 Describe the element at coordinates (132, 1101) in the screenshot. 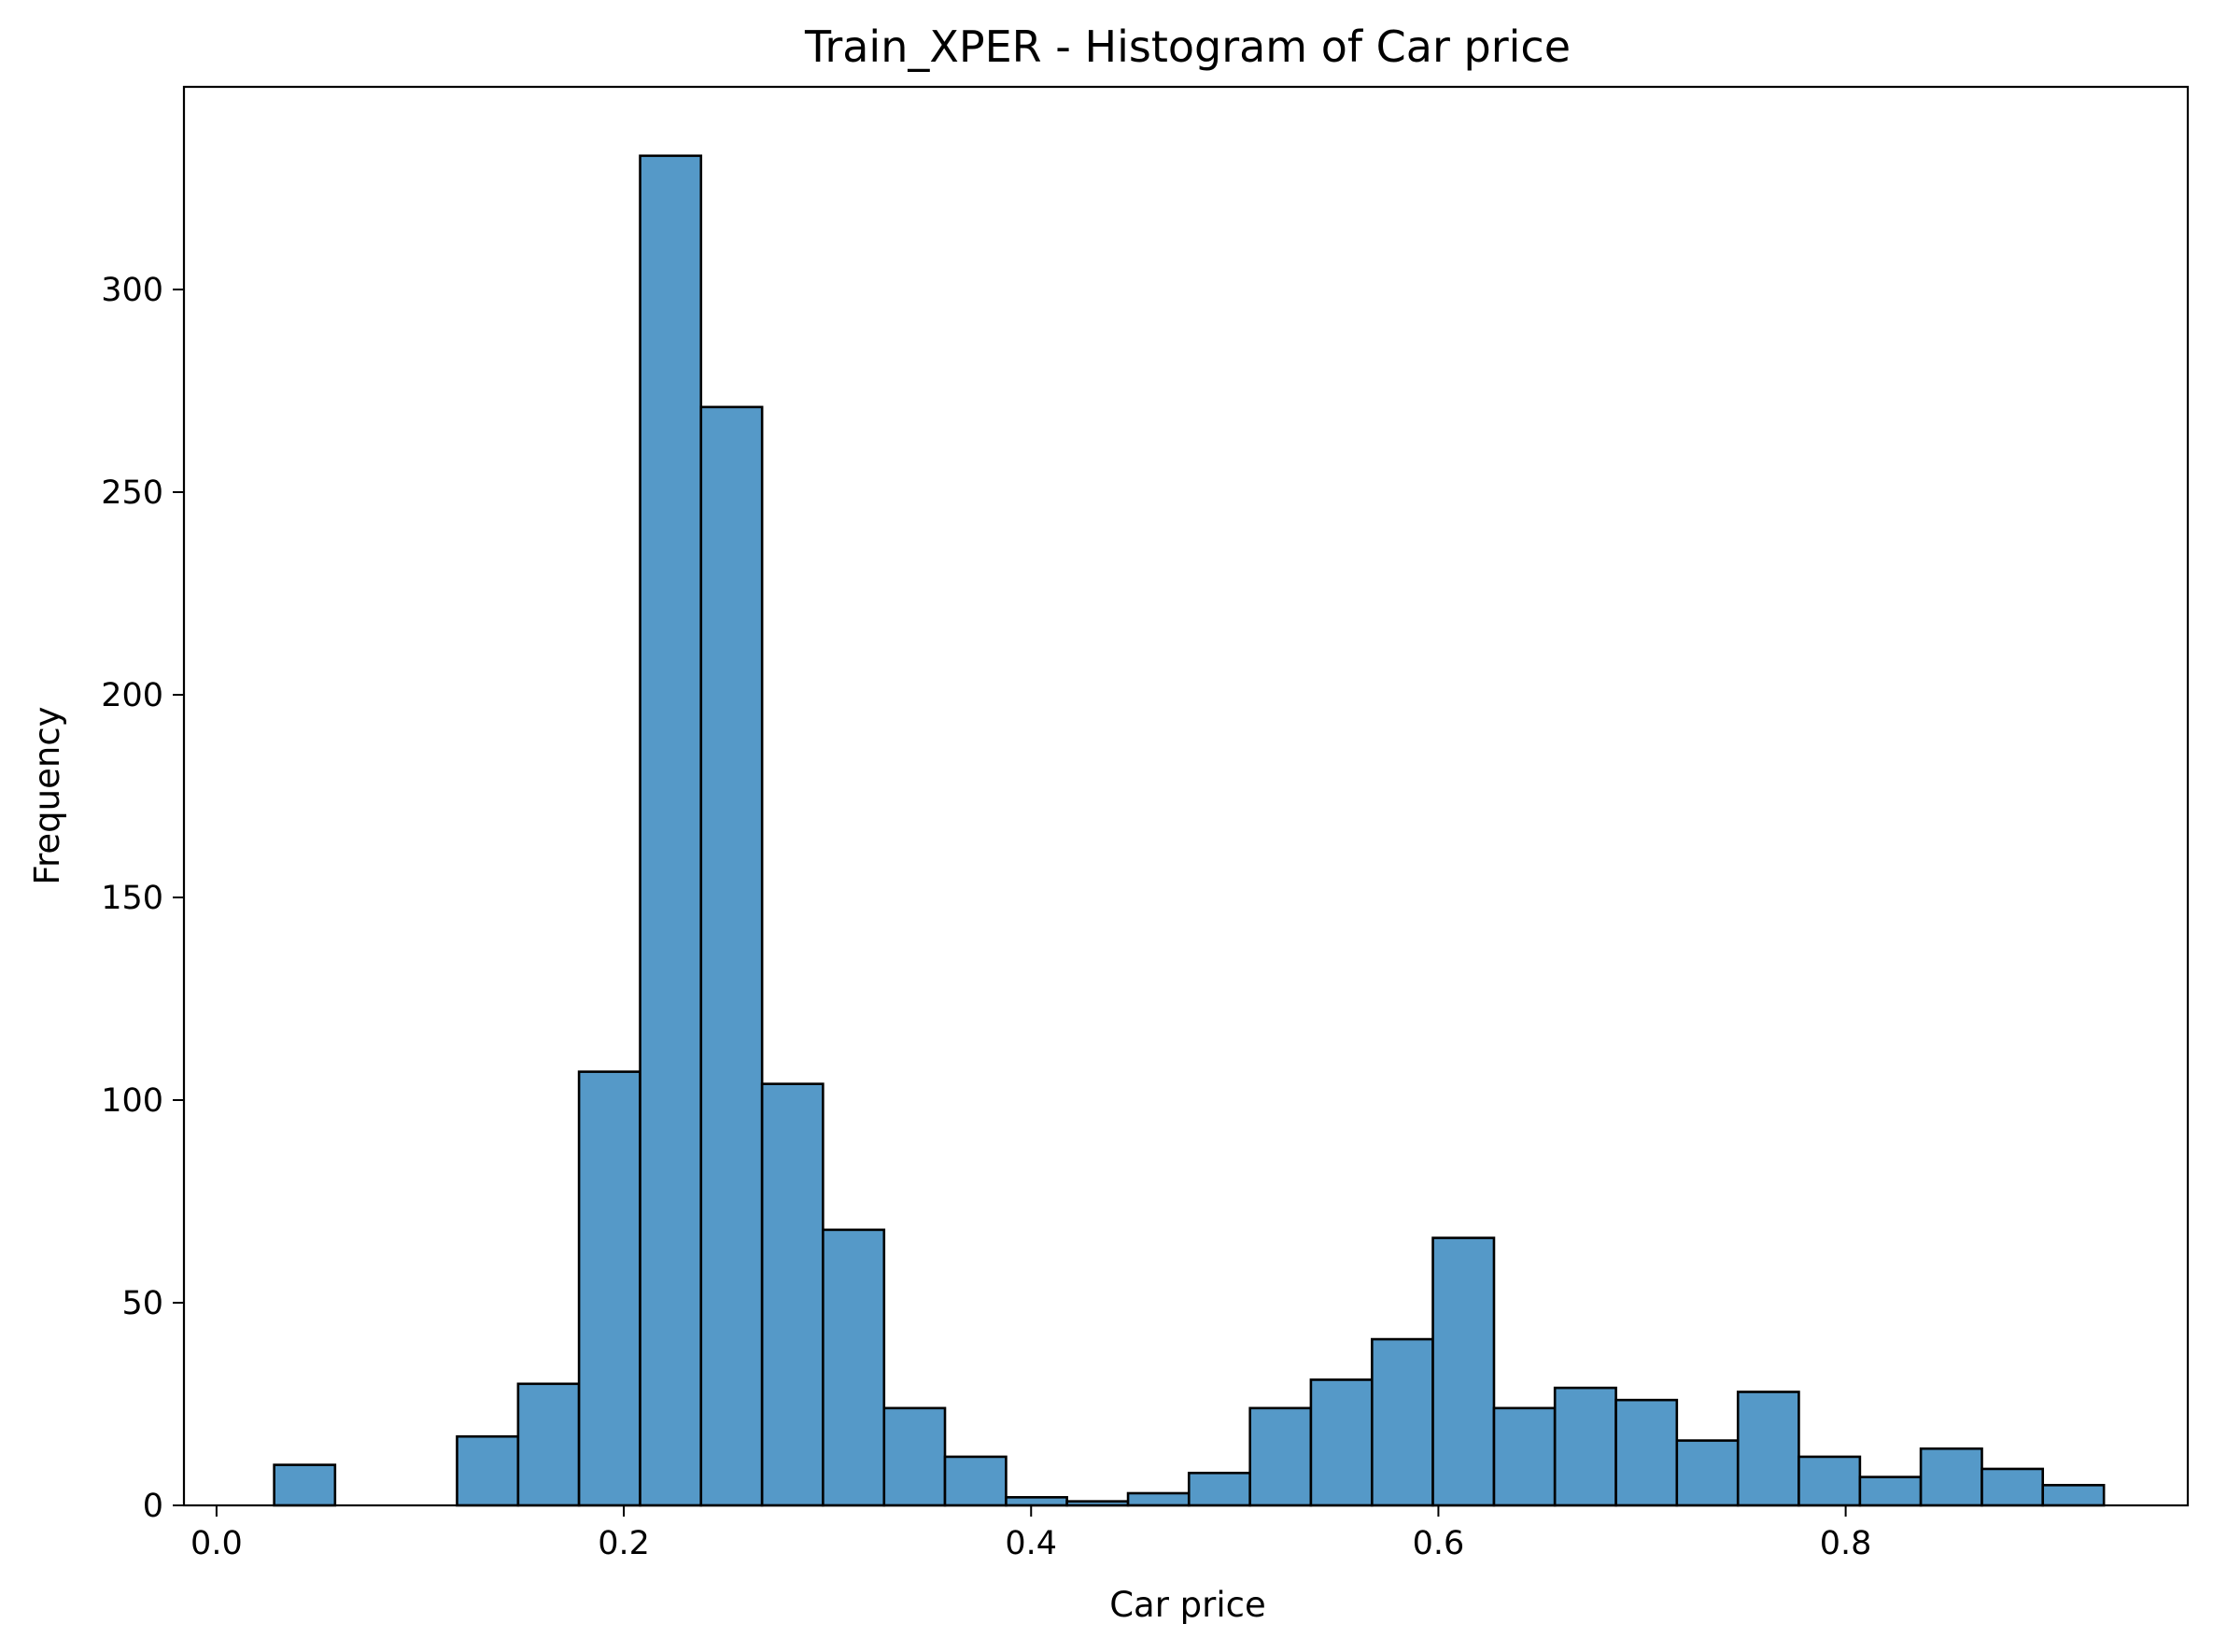

I see `y-tick-label: 100` at that location.